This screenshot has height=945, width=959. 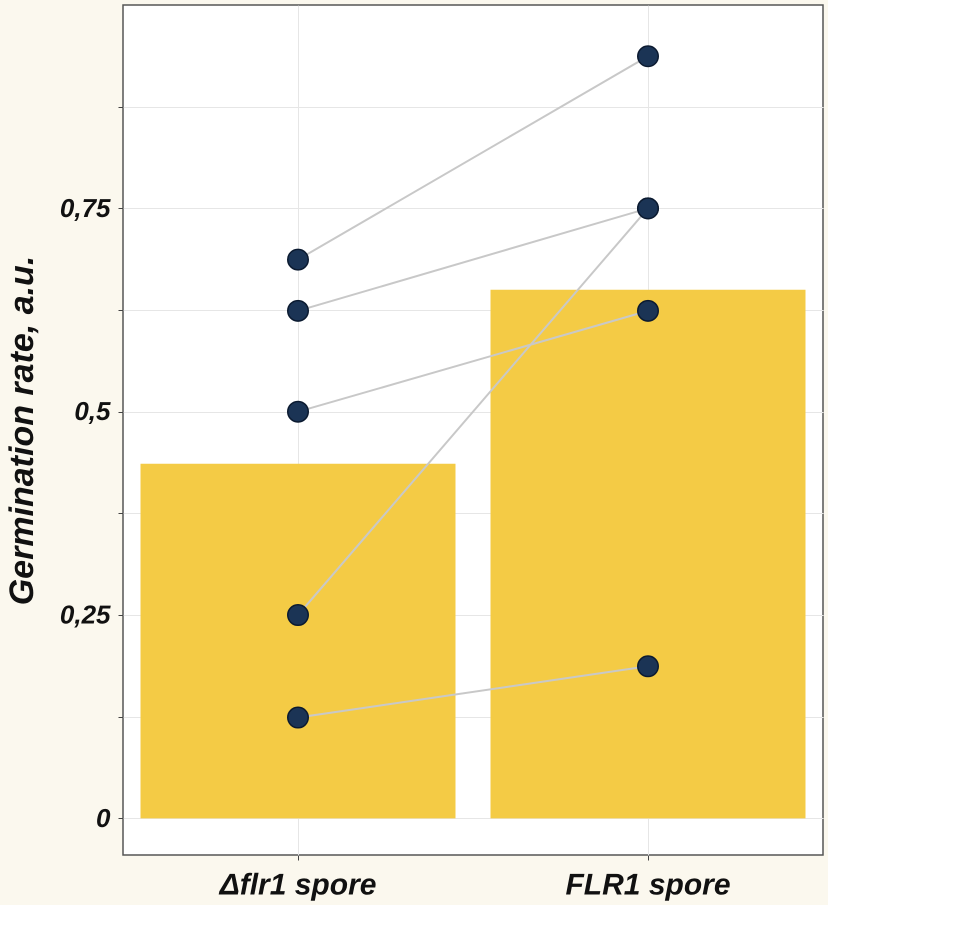 I want to click on y-tick-label: 0,25, so click(x=86, y=615).